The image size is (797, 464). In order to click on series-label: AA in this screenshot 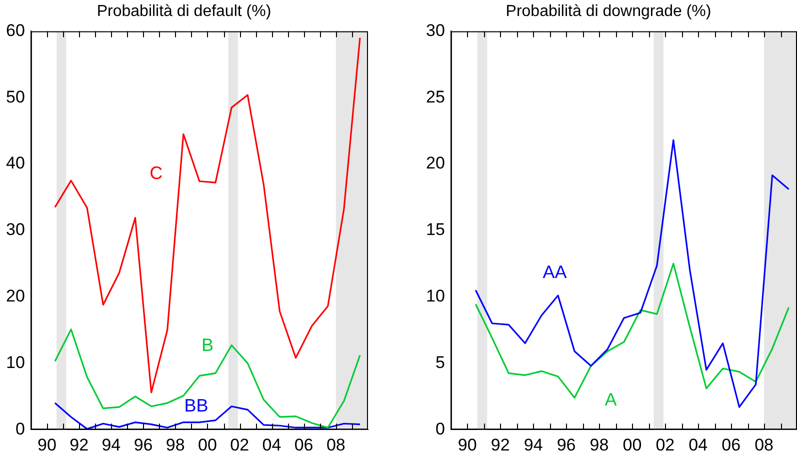, I will do `click(554, 272)`.